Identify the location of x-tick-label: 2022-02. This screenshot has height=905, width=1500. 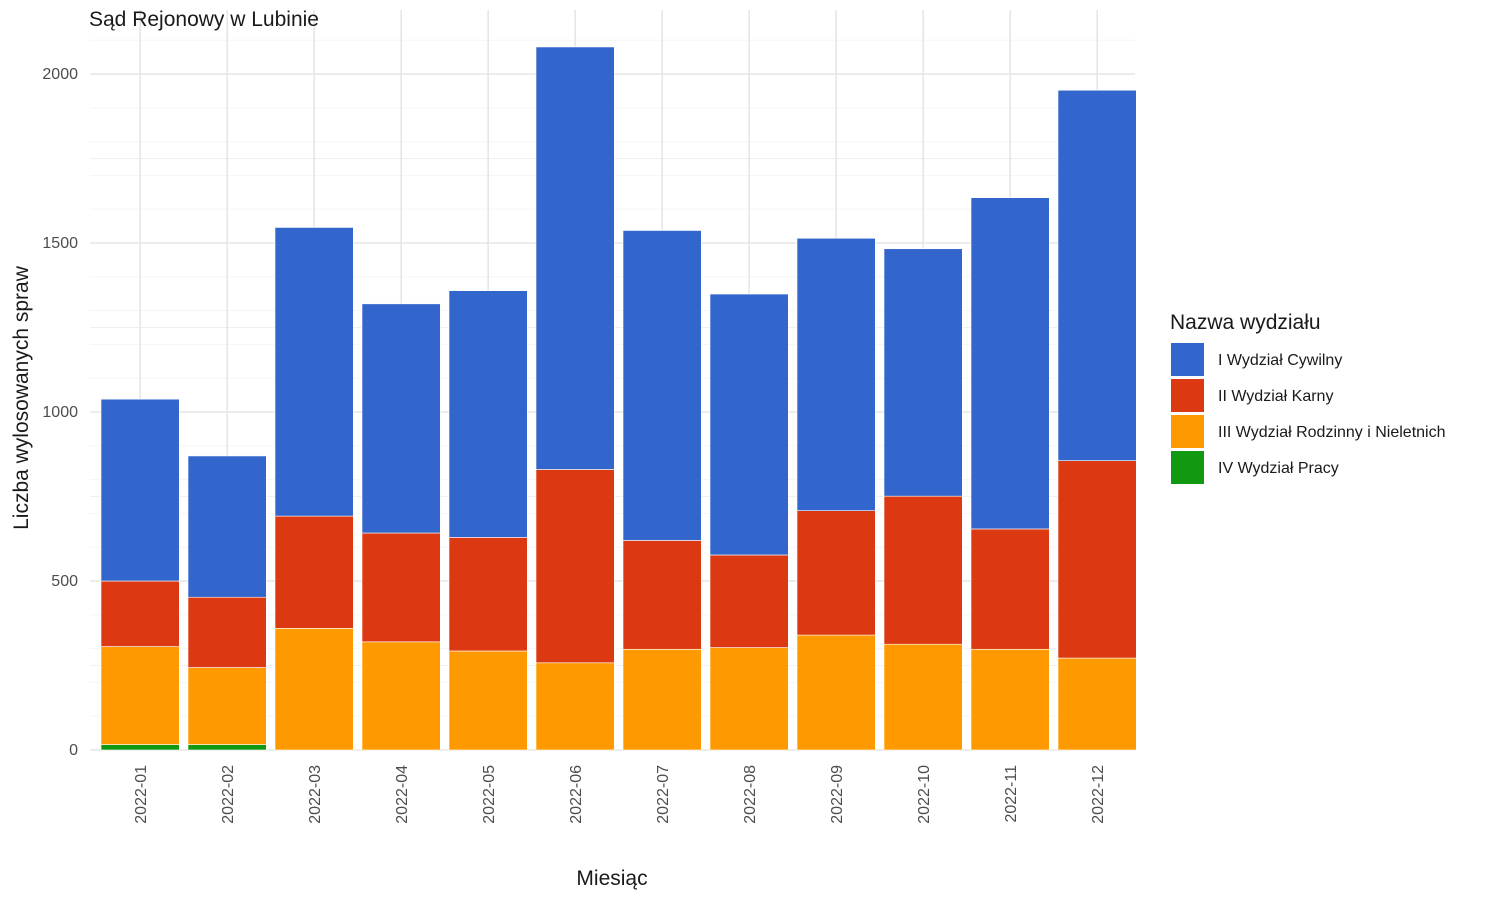
(228, 794).